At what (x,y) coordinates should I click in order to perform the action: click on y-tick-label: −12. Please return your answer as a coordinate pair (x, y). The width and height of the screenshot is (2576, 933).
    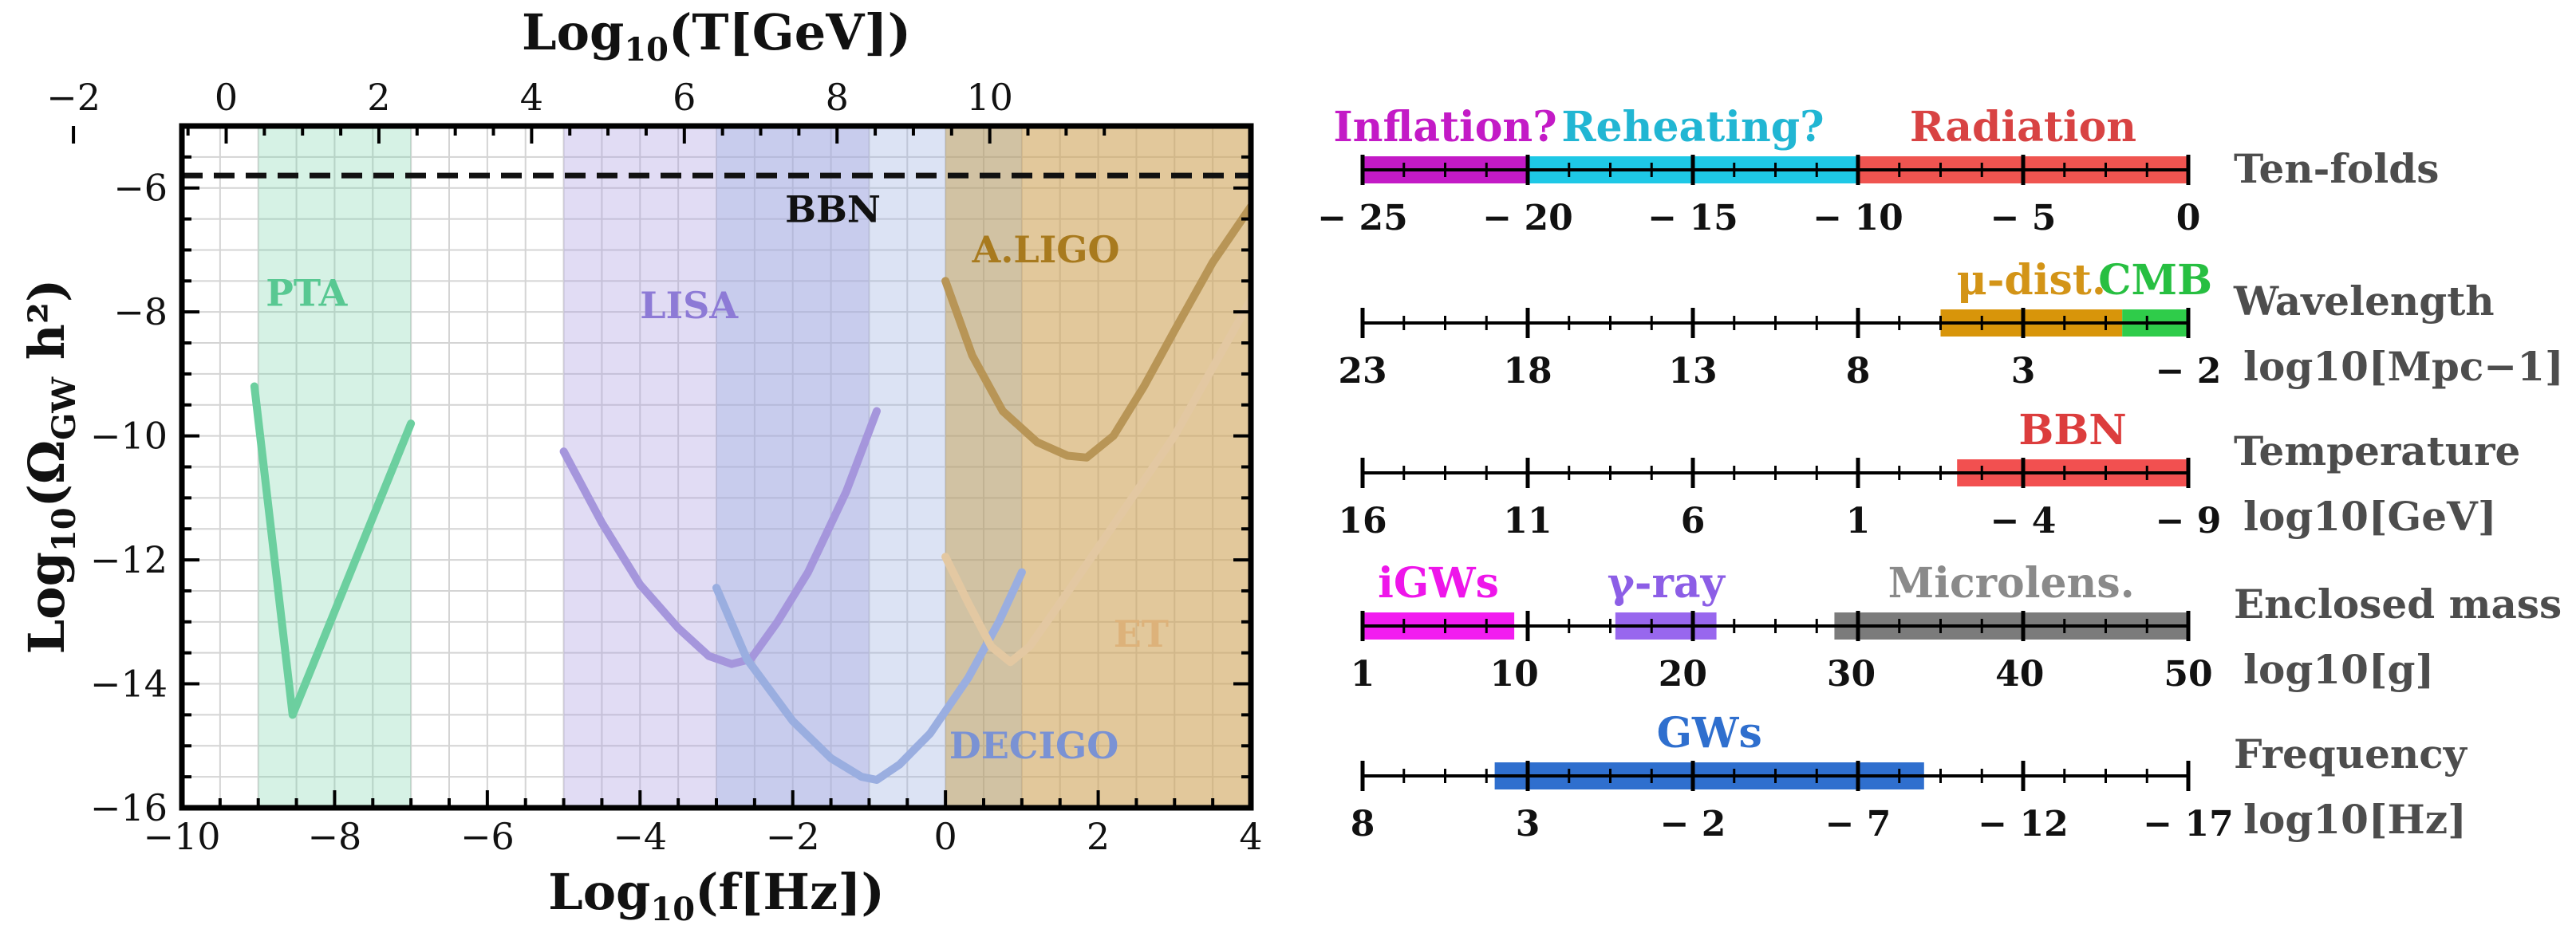
    Looking at the image, I should click on (129, 559).